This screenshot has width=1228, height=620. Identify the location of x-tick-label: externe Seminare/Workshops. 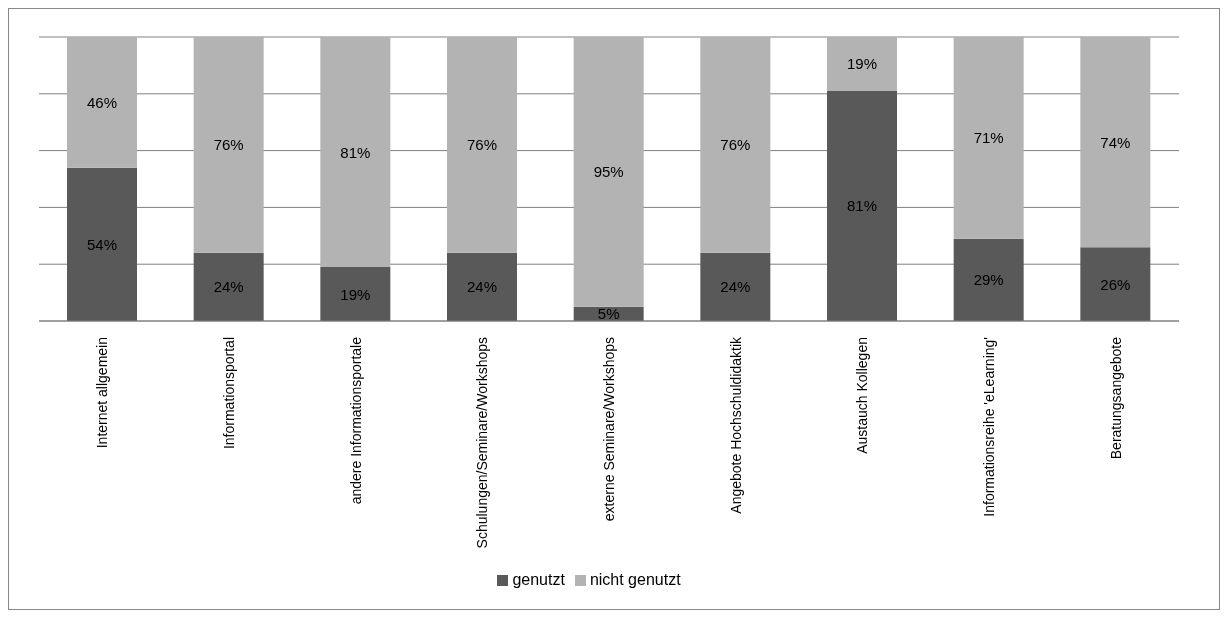
(609, 429).